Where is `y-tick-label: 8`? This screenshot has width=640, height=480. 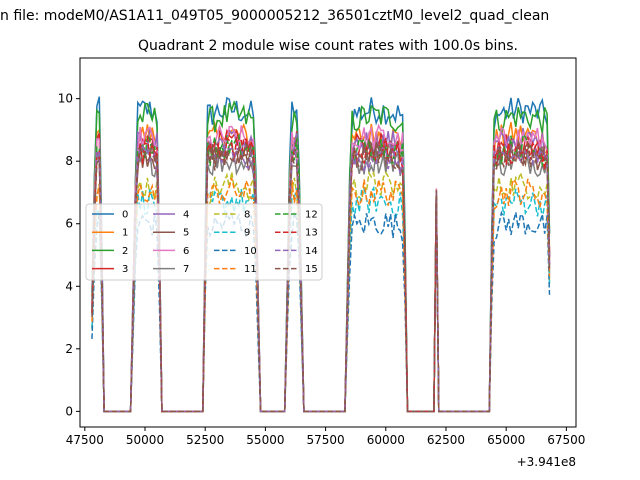
y-tick-label: 8 is located at coordinates (69, 161).